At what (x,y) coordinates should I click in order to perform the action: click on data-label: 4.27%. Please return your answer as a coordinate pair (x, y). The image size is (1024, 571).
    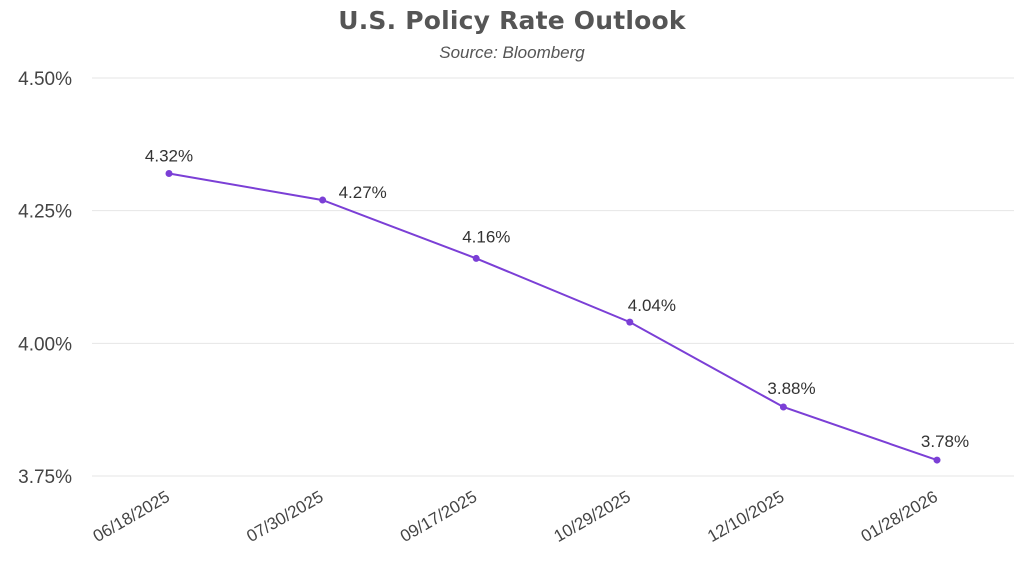
    Looking at the image, I should click on (363, 192).